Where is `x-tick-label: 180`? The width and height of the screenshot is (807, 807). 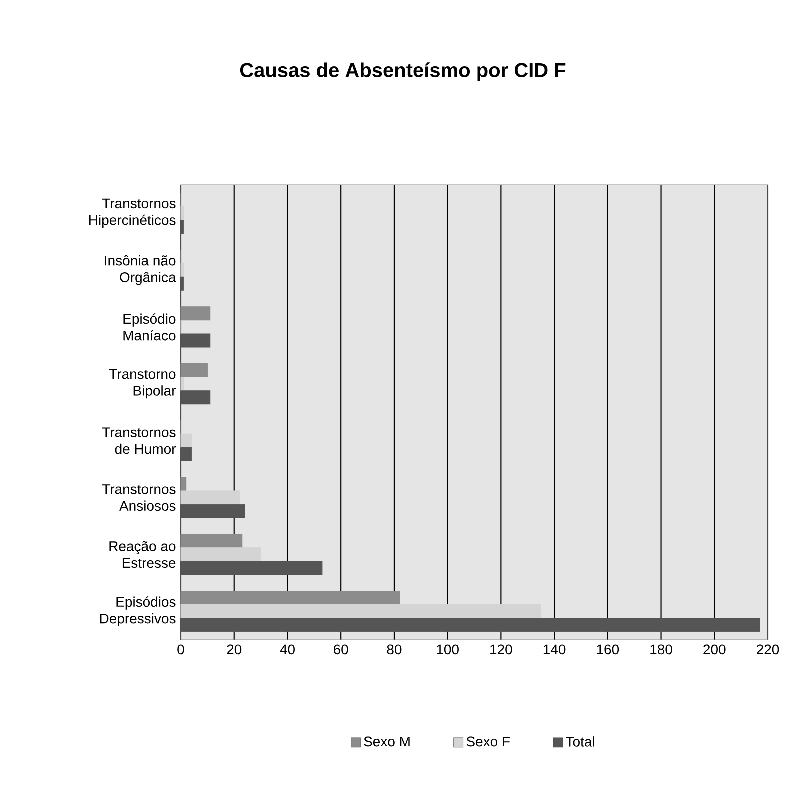
x-tick-label: 180 is located at coordinates (661, 649).